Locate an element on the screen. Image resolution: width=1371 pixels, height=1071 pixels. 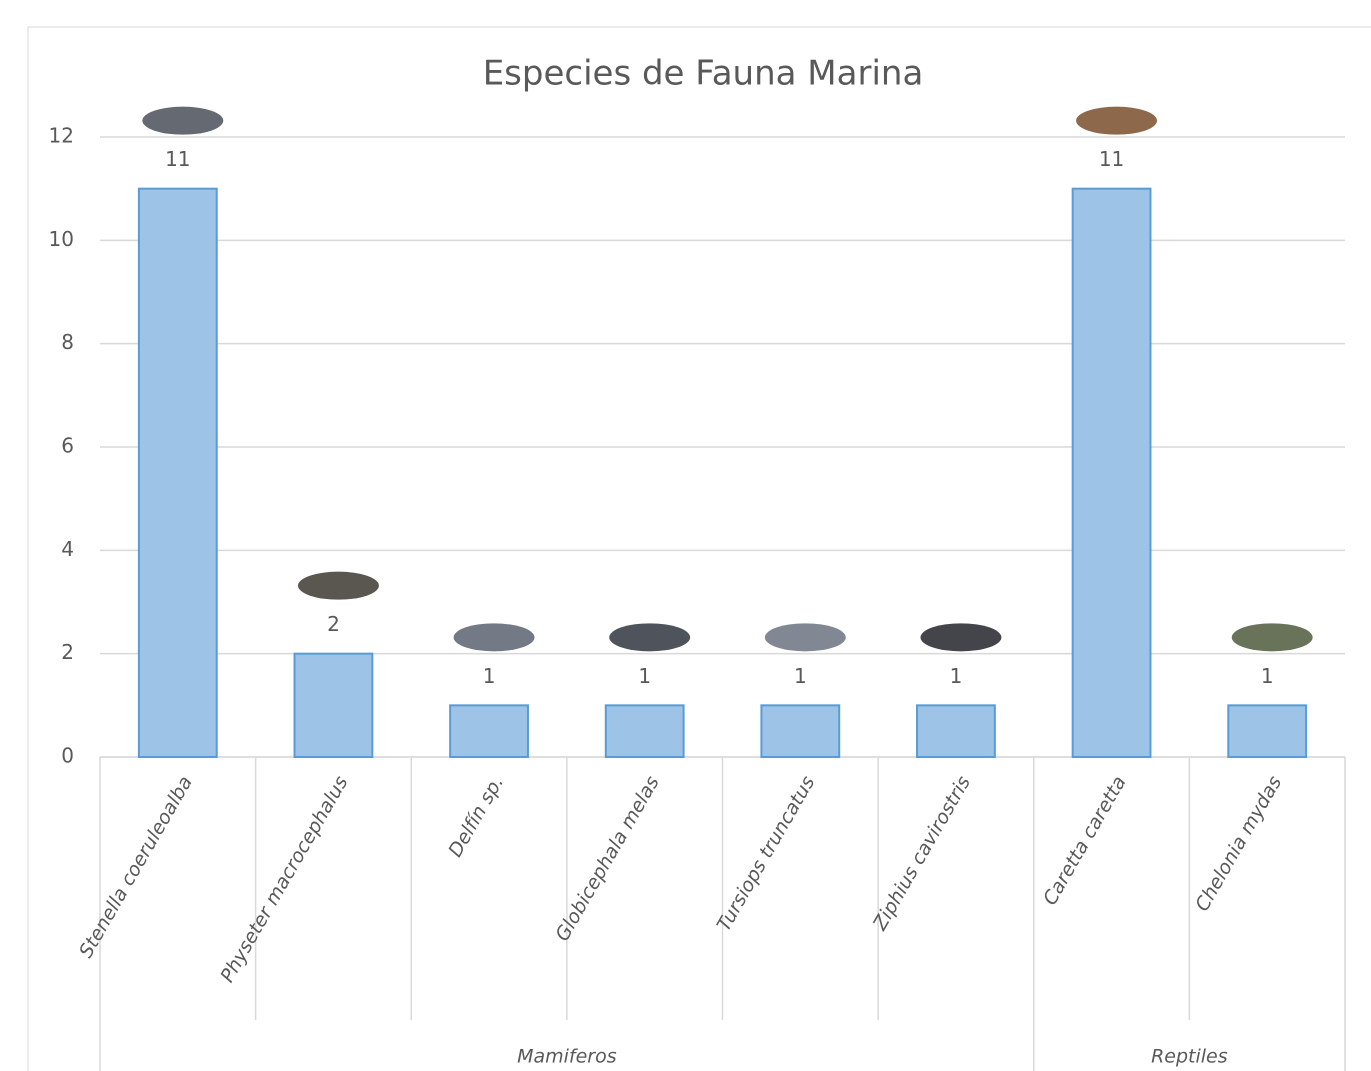
y-tick-label: 12 is located at coordinates (61, 136).